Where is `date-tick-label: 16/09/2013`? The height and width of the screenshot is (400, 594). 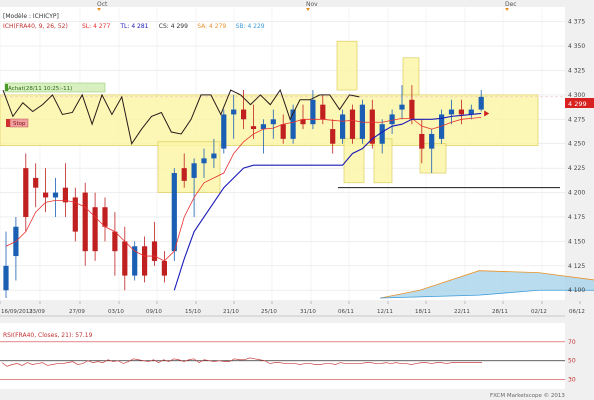
date-tick-label: 16/09/2013 is located at coordinates (17, 312).